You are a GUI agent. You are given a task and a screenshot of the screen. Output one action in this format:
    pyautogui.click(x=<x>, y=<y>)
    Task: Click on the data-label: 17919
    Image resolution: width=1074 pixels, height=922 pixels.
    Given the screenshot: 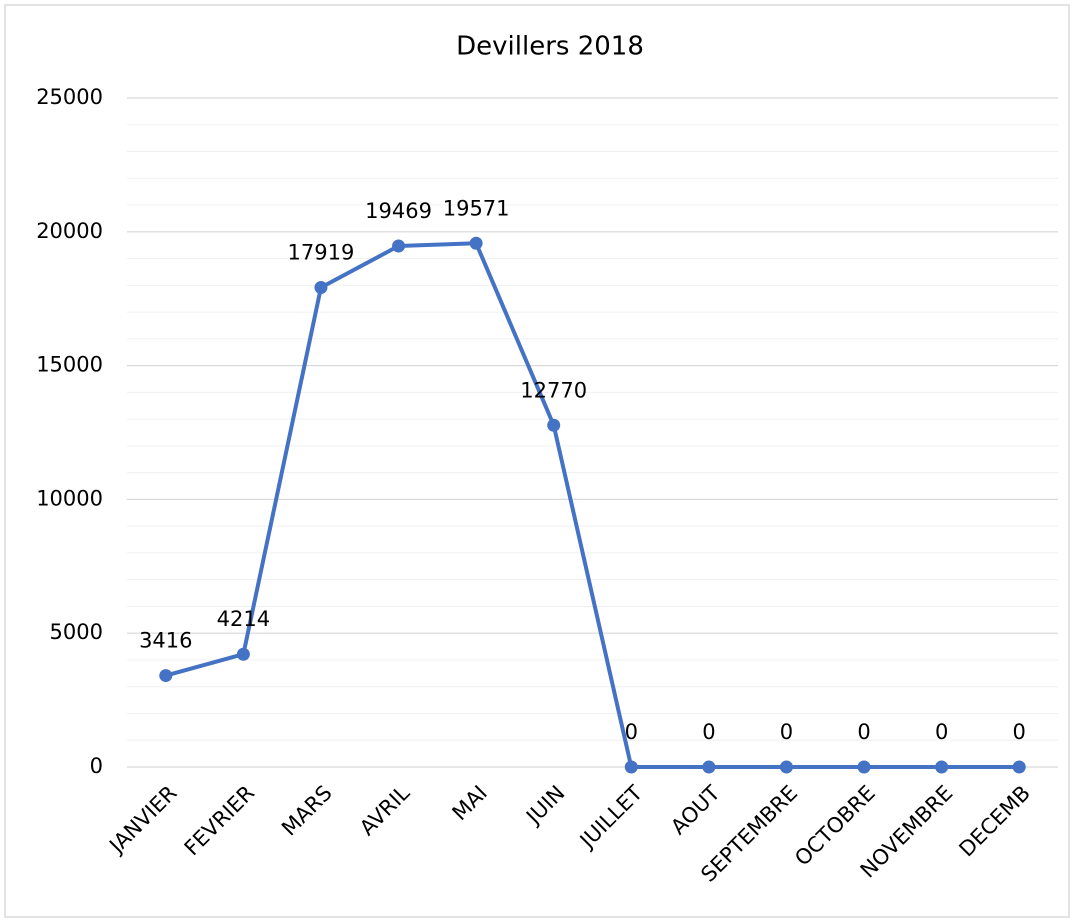 What is the action you would take?
    pyautogui.click(x=321, y=252)
    